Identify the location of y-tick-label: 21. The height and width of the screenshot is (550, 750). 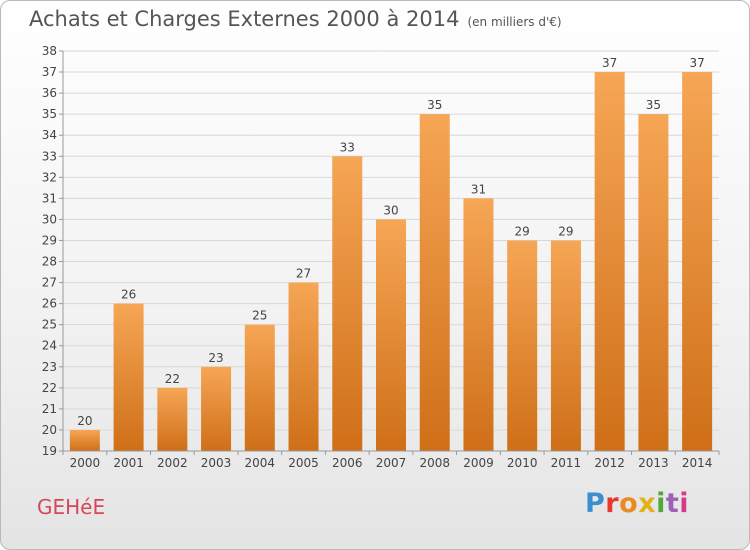
(49, 409).